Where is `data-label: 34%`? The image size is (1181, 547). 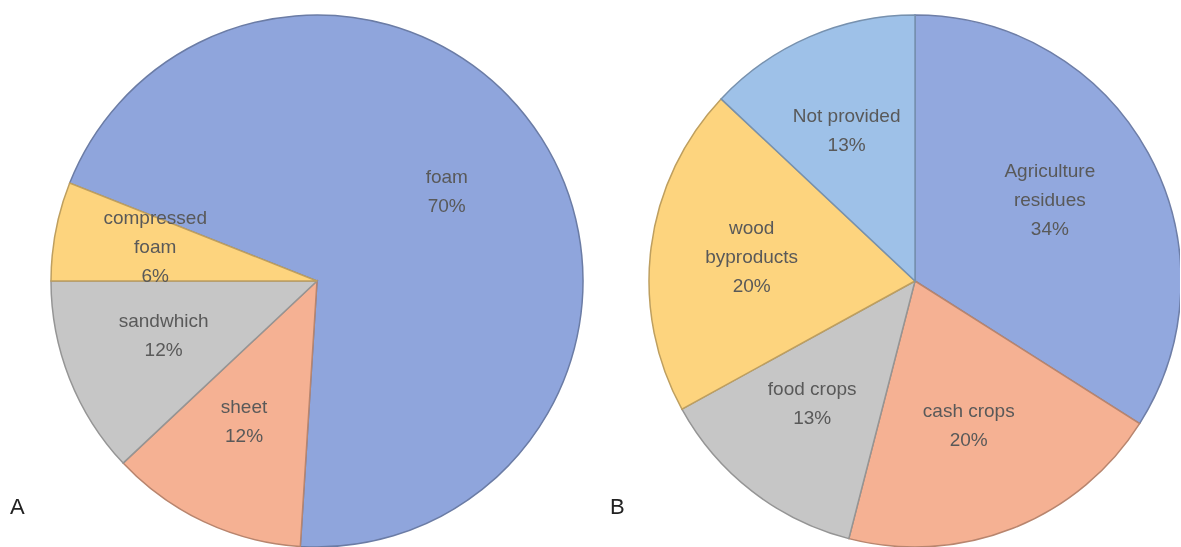 data-label: 34% is located at coordinates (1049, 228).